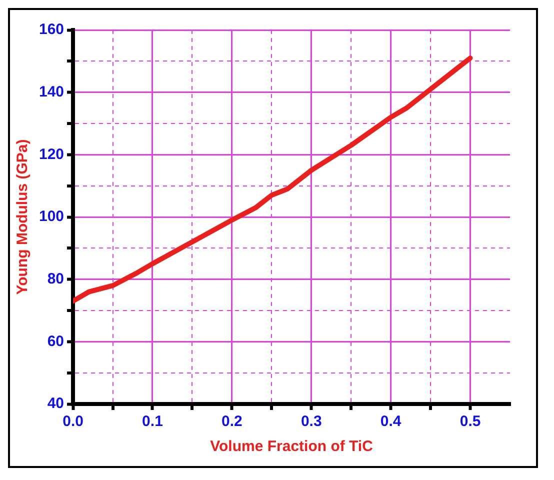  Describe the element at coordinates (391, 421) in the screenshot. I see `x-tick-label: 0.4` at that location.